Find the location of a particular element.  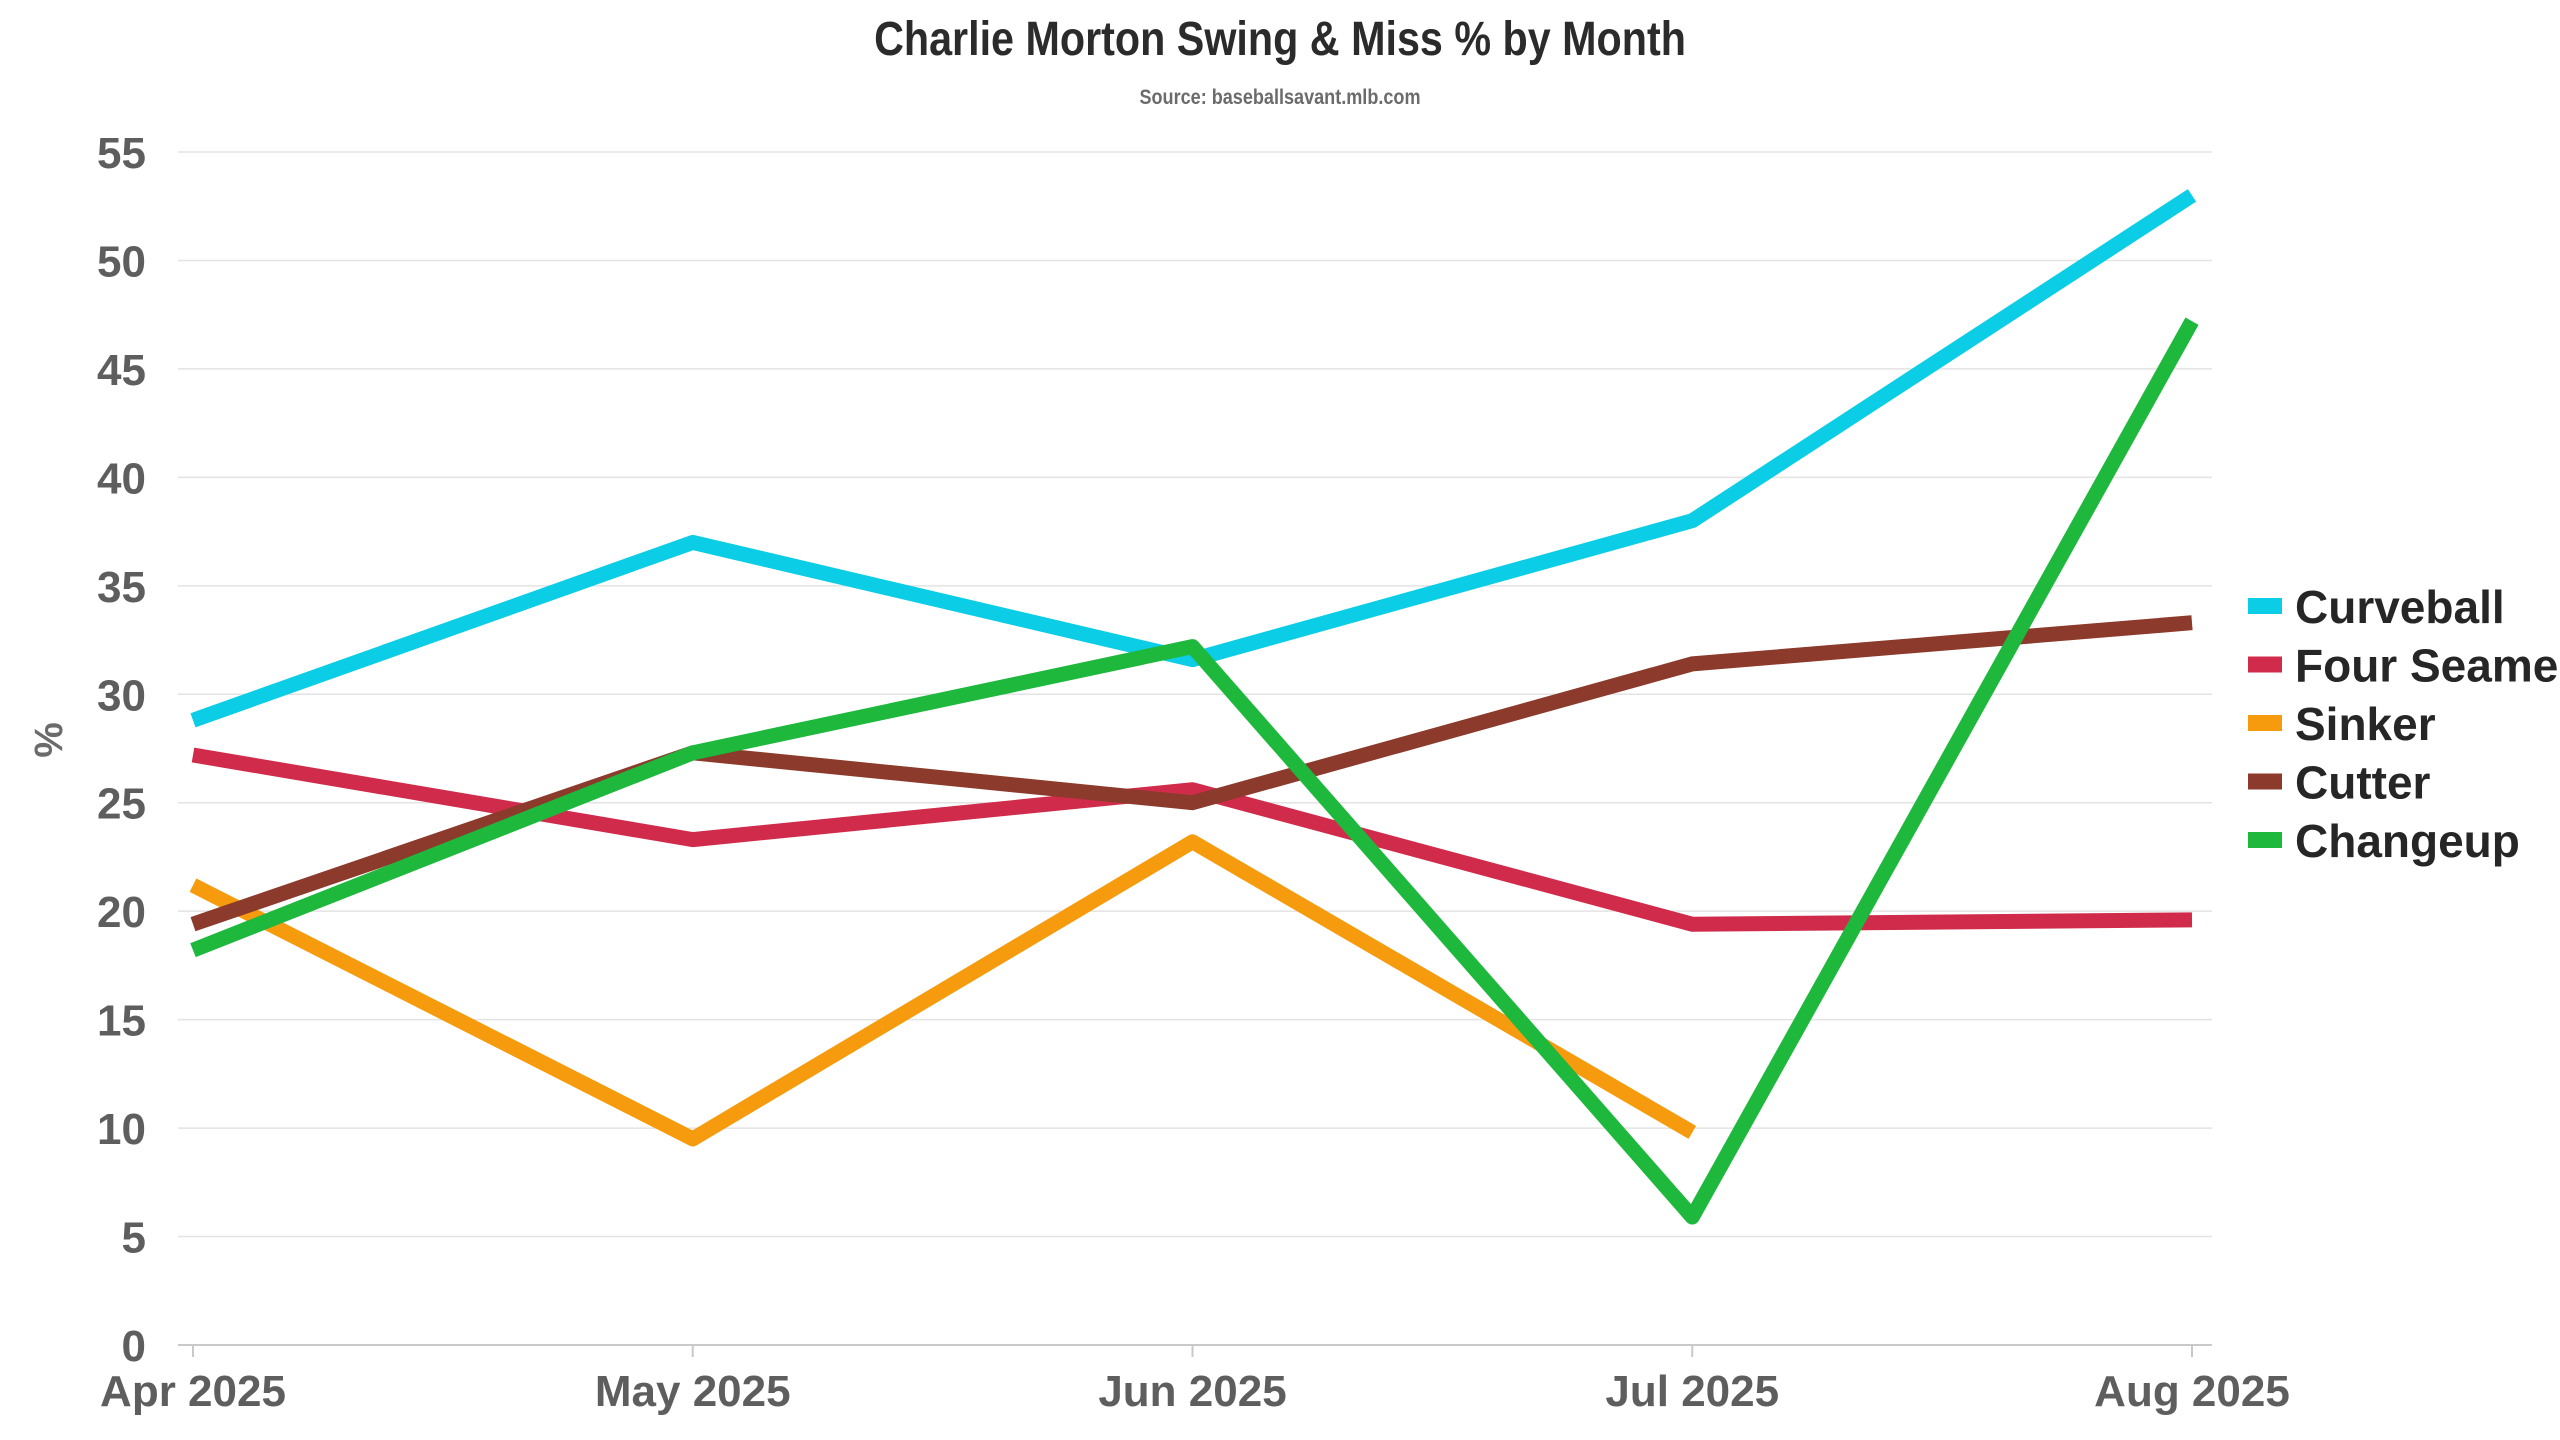

y-tick-label: 40 is located at coordinates (121, 478).